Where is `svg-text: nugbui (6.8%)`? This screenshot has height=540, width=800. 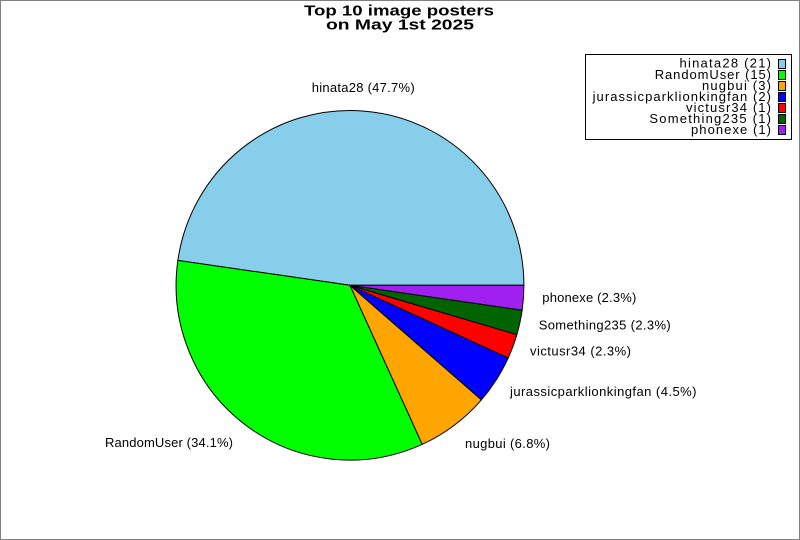
svg-text: nugbui (6.8%) is located at coordinates (507, 443).